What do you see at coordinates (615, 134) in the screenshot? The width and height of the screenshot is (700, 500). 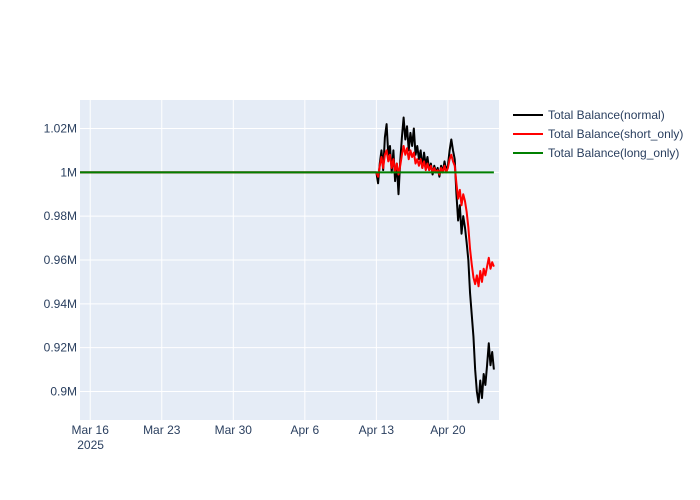 I see `legend-label: Total Balance(short_only)` at bounding box center [615, 134].